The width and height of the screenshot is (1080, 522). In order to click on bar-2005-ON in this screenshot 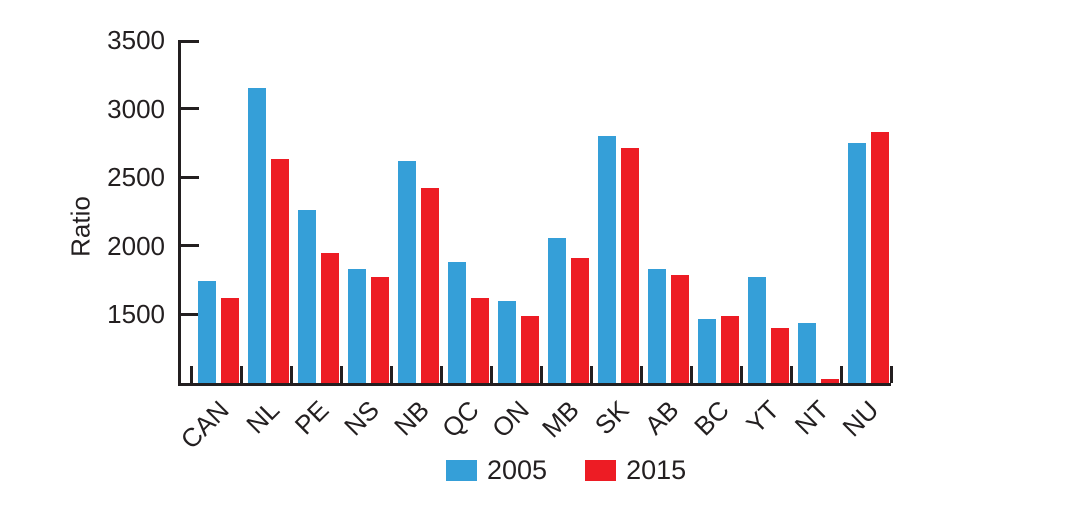, I will do `click(507, 341)`.